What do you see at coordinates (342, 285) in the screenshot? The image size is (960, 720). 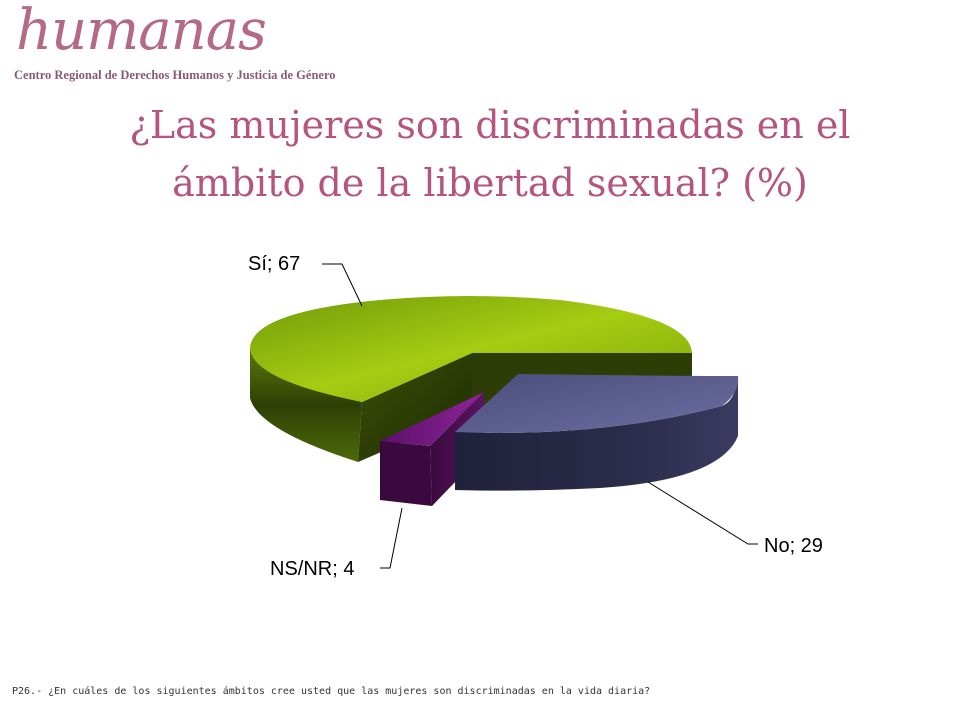 I see `leader-line-si` at bounding box center [342, 285].